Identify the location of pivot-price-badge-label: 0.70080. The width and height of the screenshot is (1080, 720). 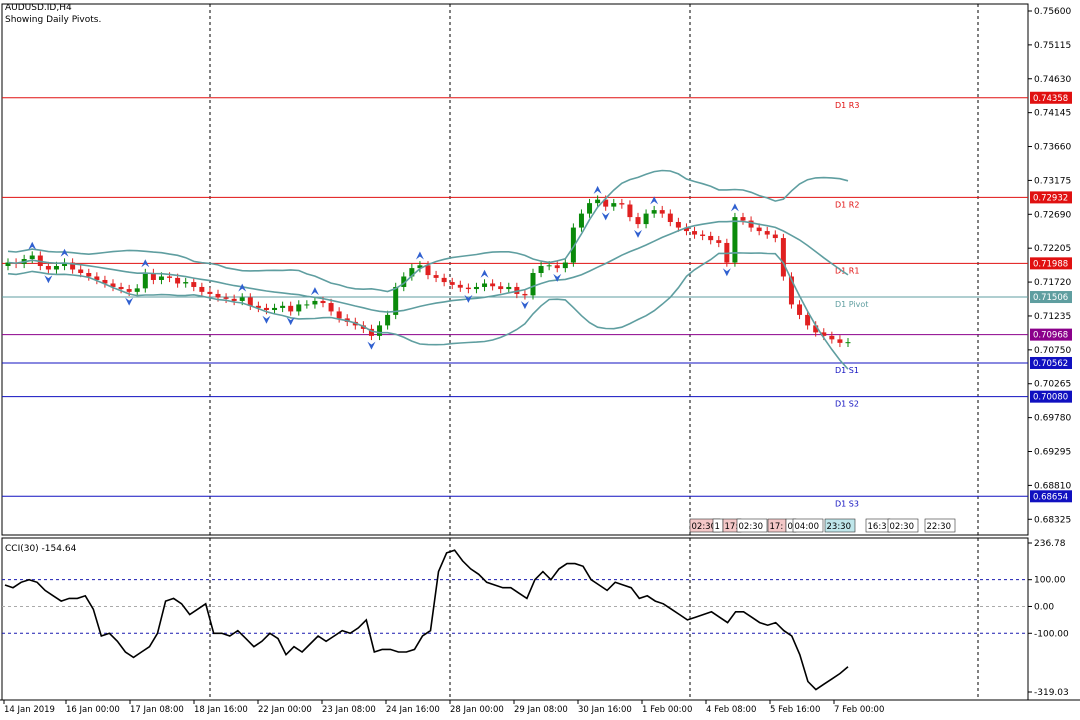
(1050, 398).